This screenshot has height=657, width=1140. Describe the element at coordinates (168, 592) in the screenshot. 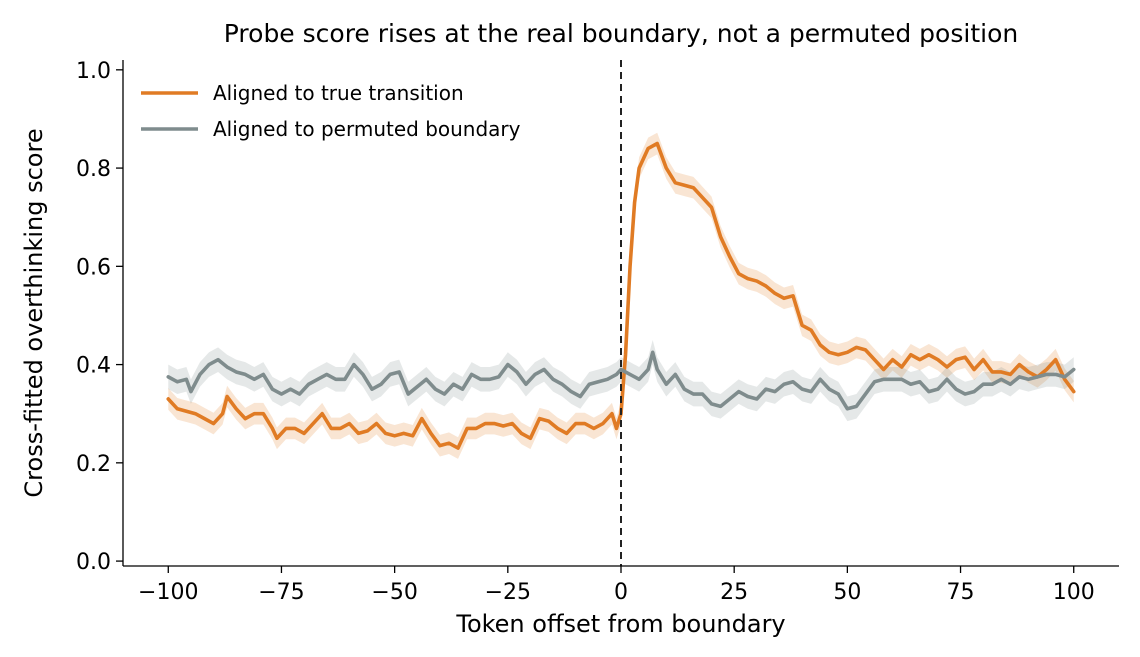

I see `x-tick-label: −100` at that location.